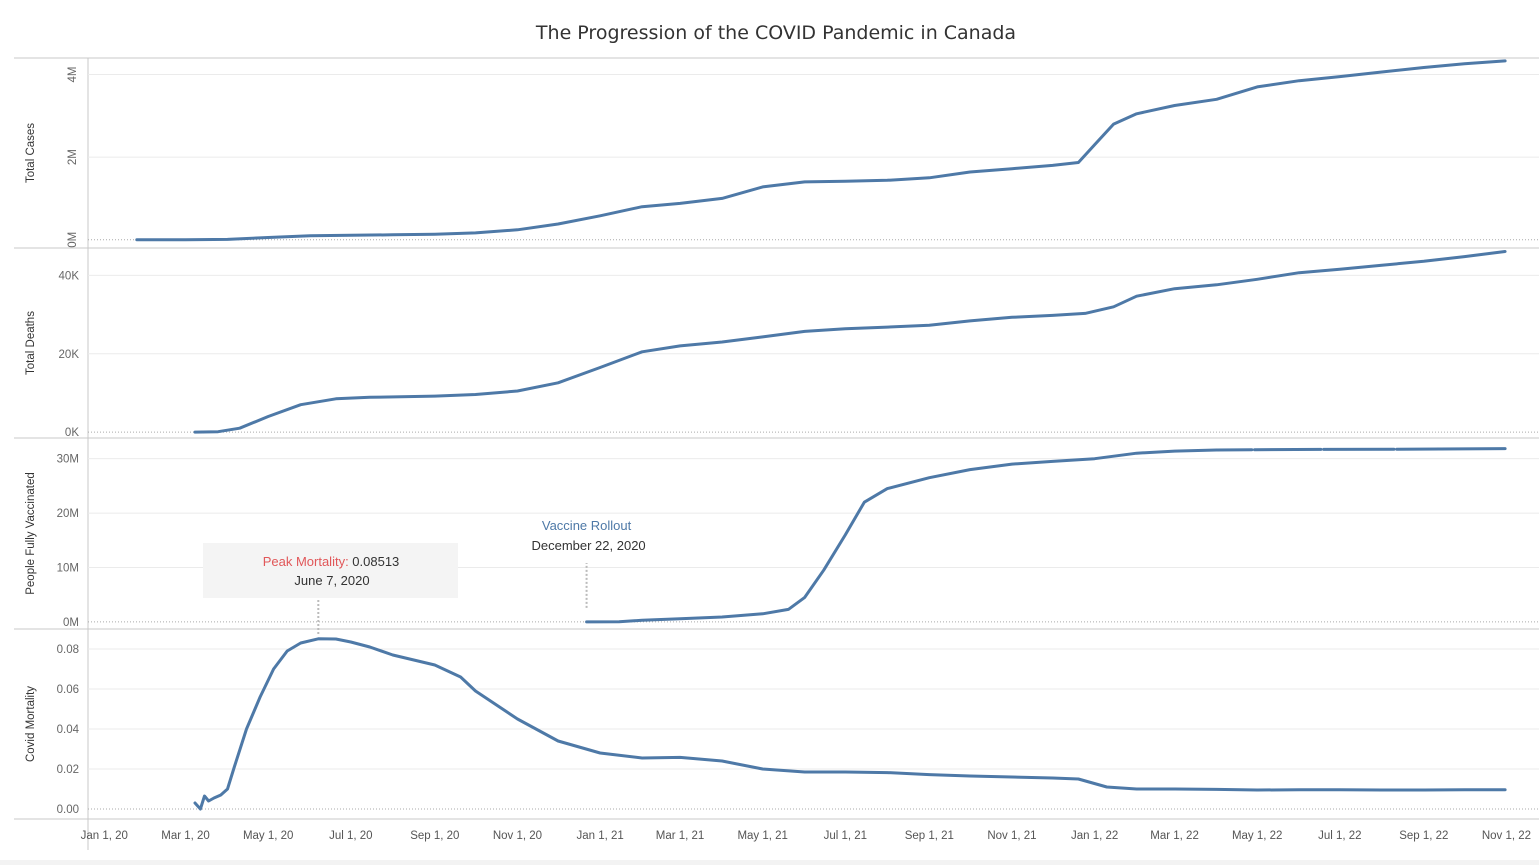 The height and width of the screenshot is (865, 1539). Describe the element at coordinates (72, 433) in the screenshot. I see `y-tick-label: 0K` at that location.